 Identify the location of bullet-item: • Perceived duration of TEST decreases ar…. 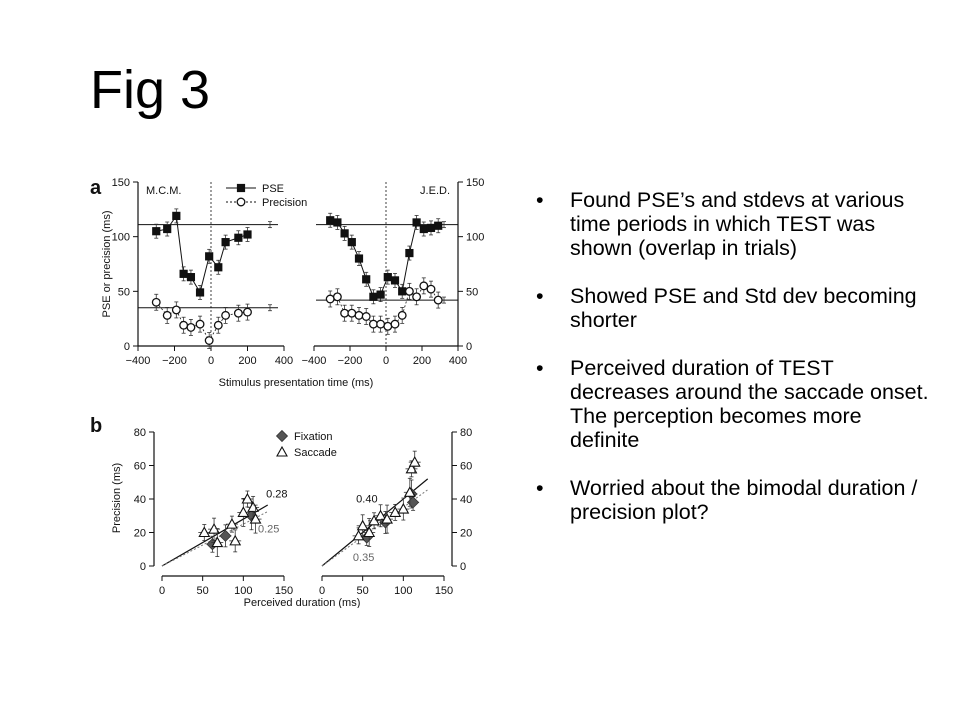
(730, 404).